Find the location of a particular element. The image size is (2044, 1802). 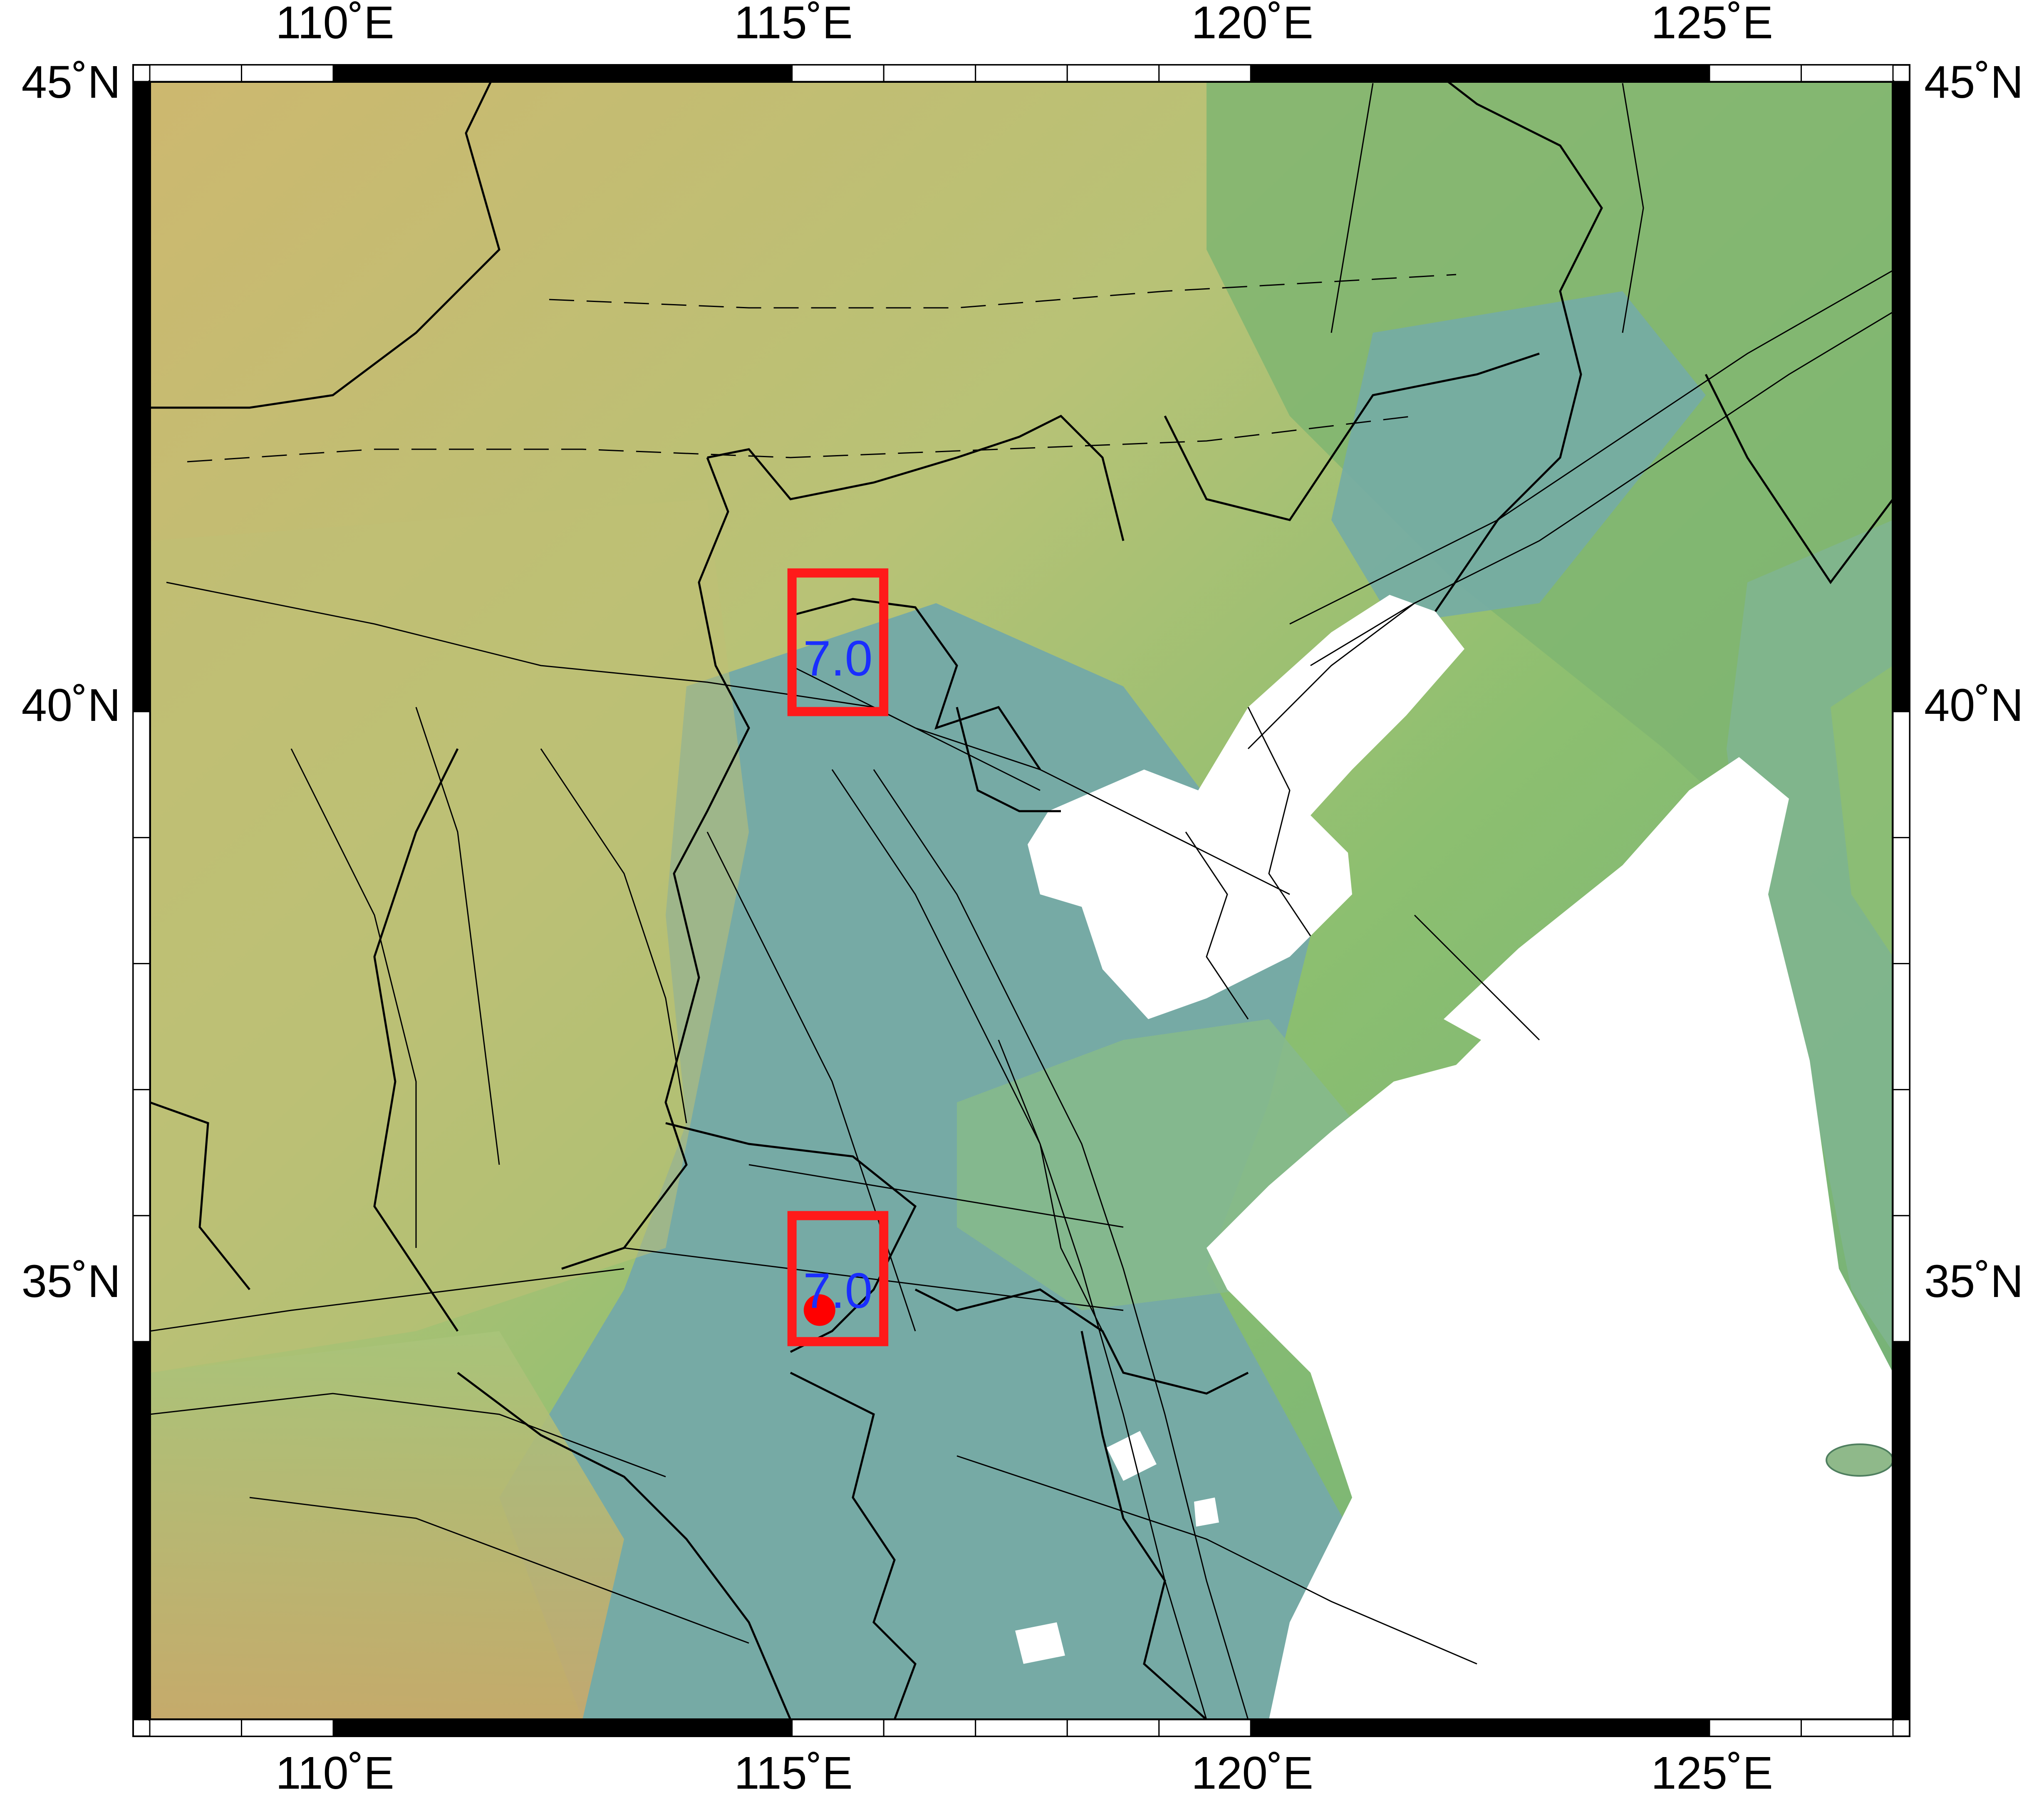

border-shanxi-hebei is located at coordinates (655, 863).